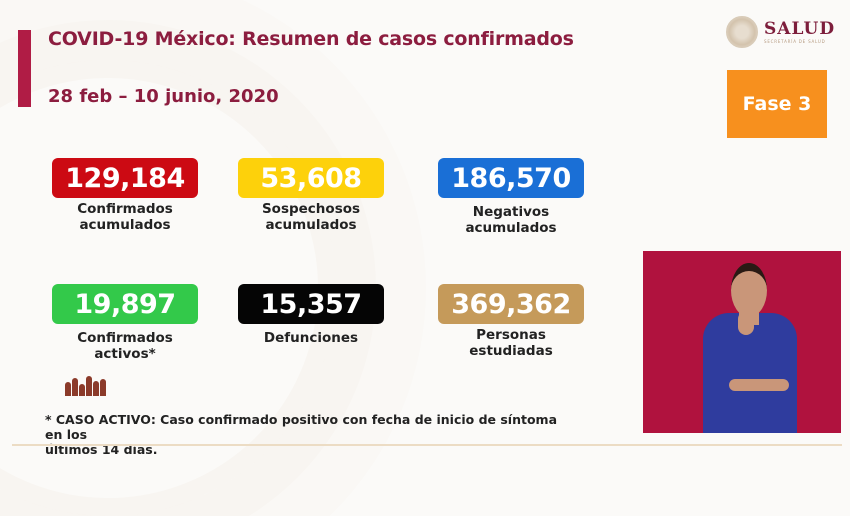 The height and width of the screenshot is (516, 850). What do you see at coordinates (742, 32) in the screenshot?
I see `national-seal-icon` at bounding box center [742, 32].